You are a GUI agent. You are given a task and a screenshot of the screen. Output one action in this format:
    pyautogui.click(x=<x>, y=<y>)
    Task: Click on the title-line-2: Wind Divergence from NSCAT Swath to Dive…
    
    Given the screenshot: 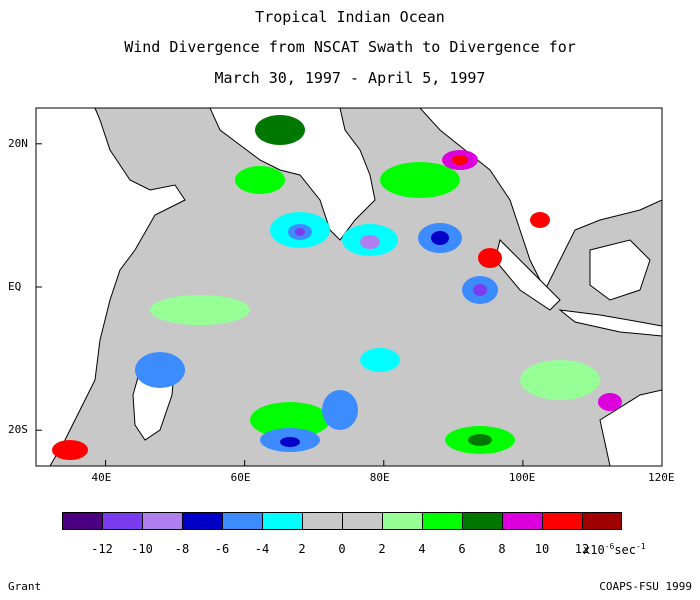 What is the action you would take?
    pyautogui.click(x=350, y=47)
    